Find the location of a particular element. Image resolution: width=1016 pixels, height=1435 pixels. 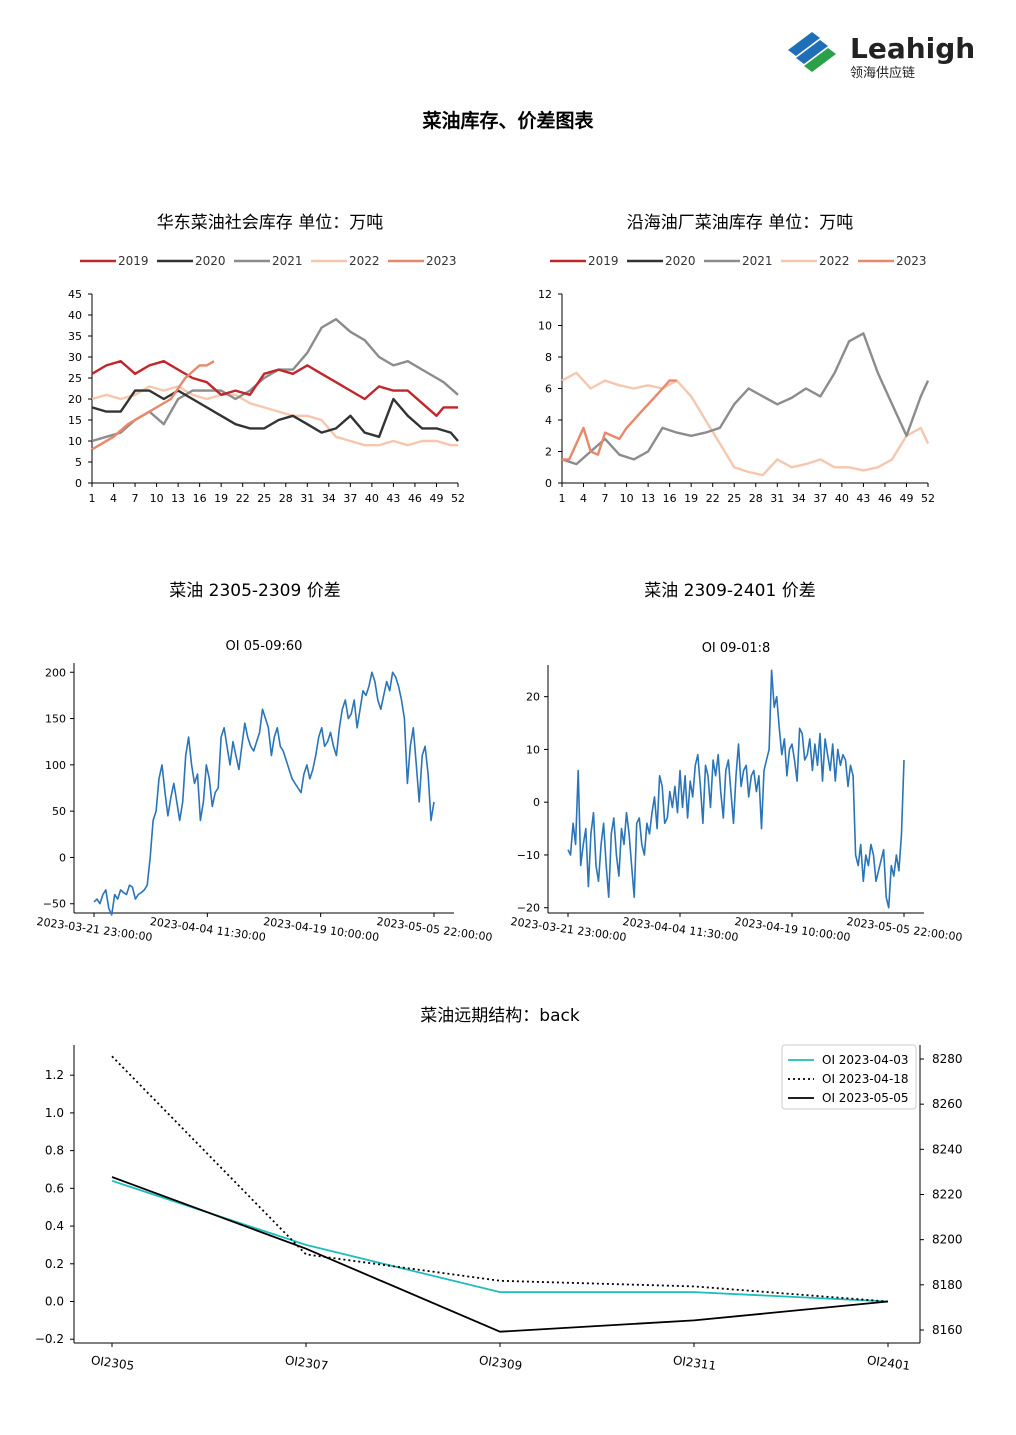

coastal-legend-label-2019: 2019 is located at coordinates (603, 261).